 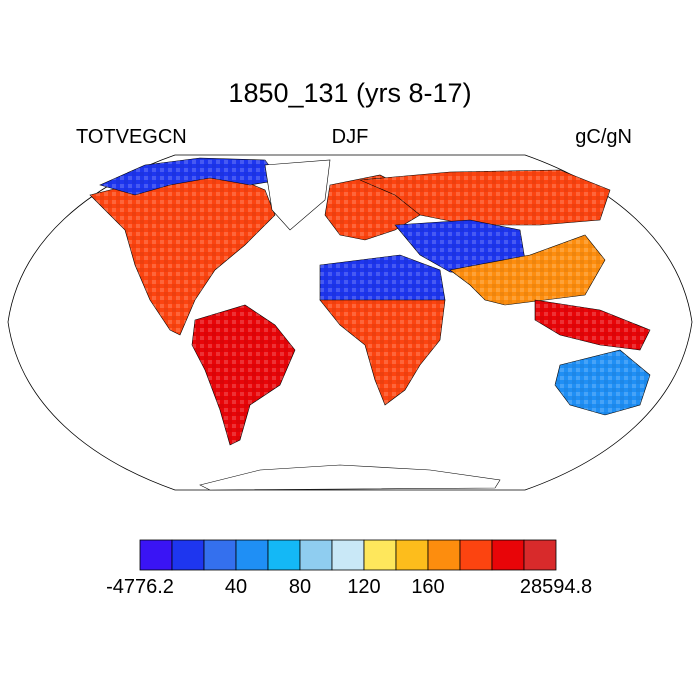 What do you see at coordinates (382, 352) in the screenshot?
I see `region-texture-africa-south` at bounding box center [382, 352].